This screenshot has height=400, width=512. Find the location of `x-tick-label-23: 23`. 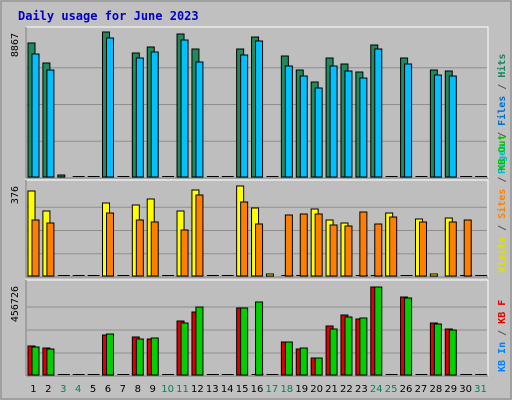

x-tick-label-23: 23 is located at coordinates (361, 389).